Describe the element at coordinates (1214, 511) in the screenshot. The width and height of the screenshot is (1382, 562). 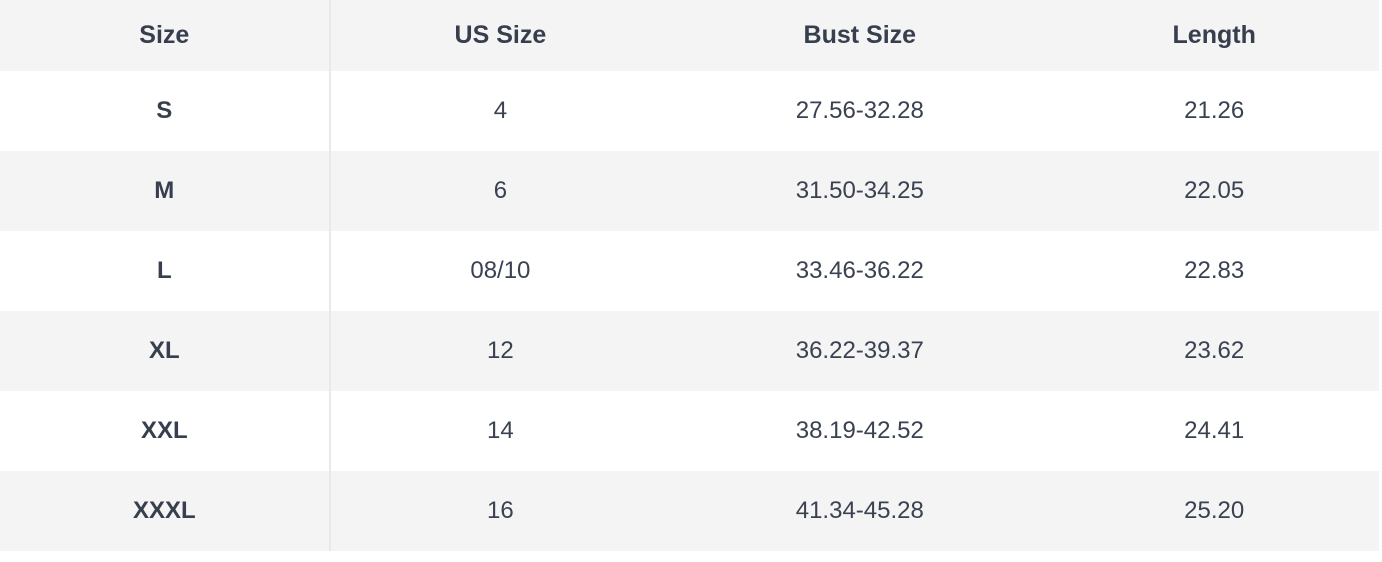
I see `cell-length: 25.20` at that location.